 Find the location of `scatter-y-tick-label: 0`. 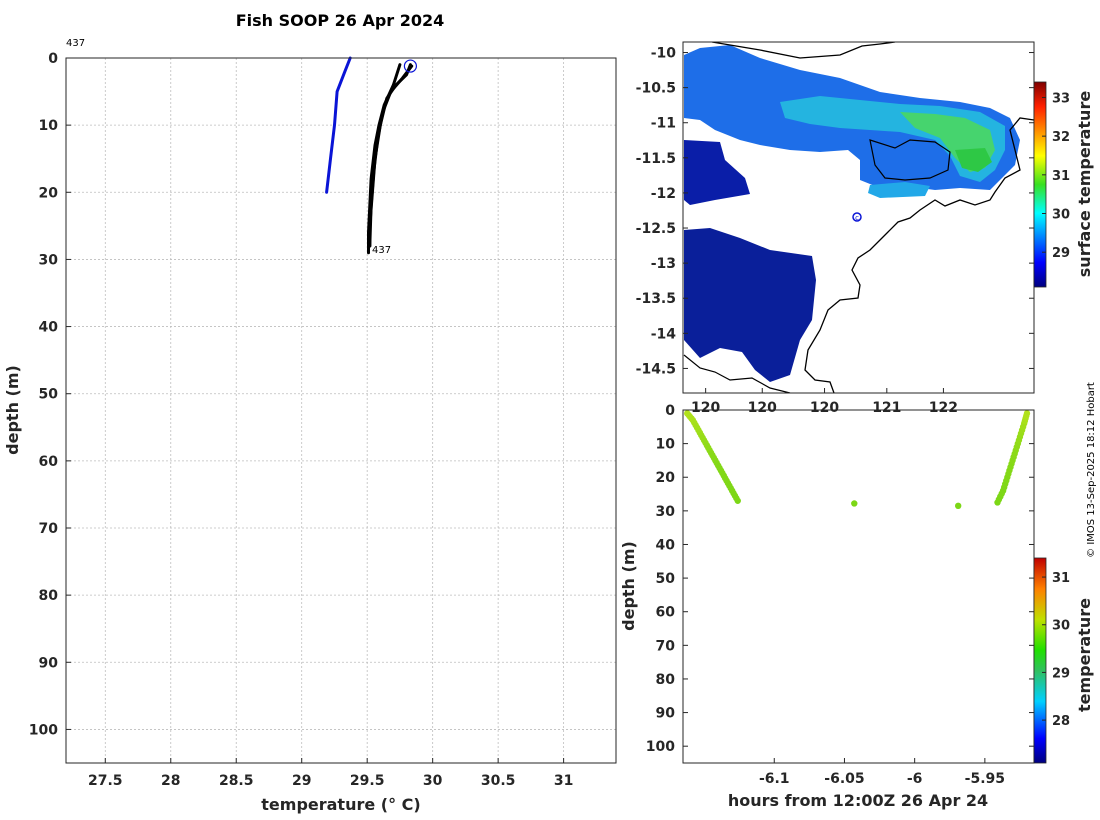

scatter-y-tick-label: 0 is located at coordinates (670, 411).